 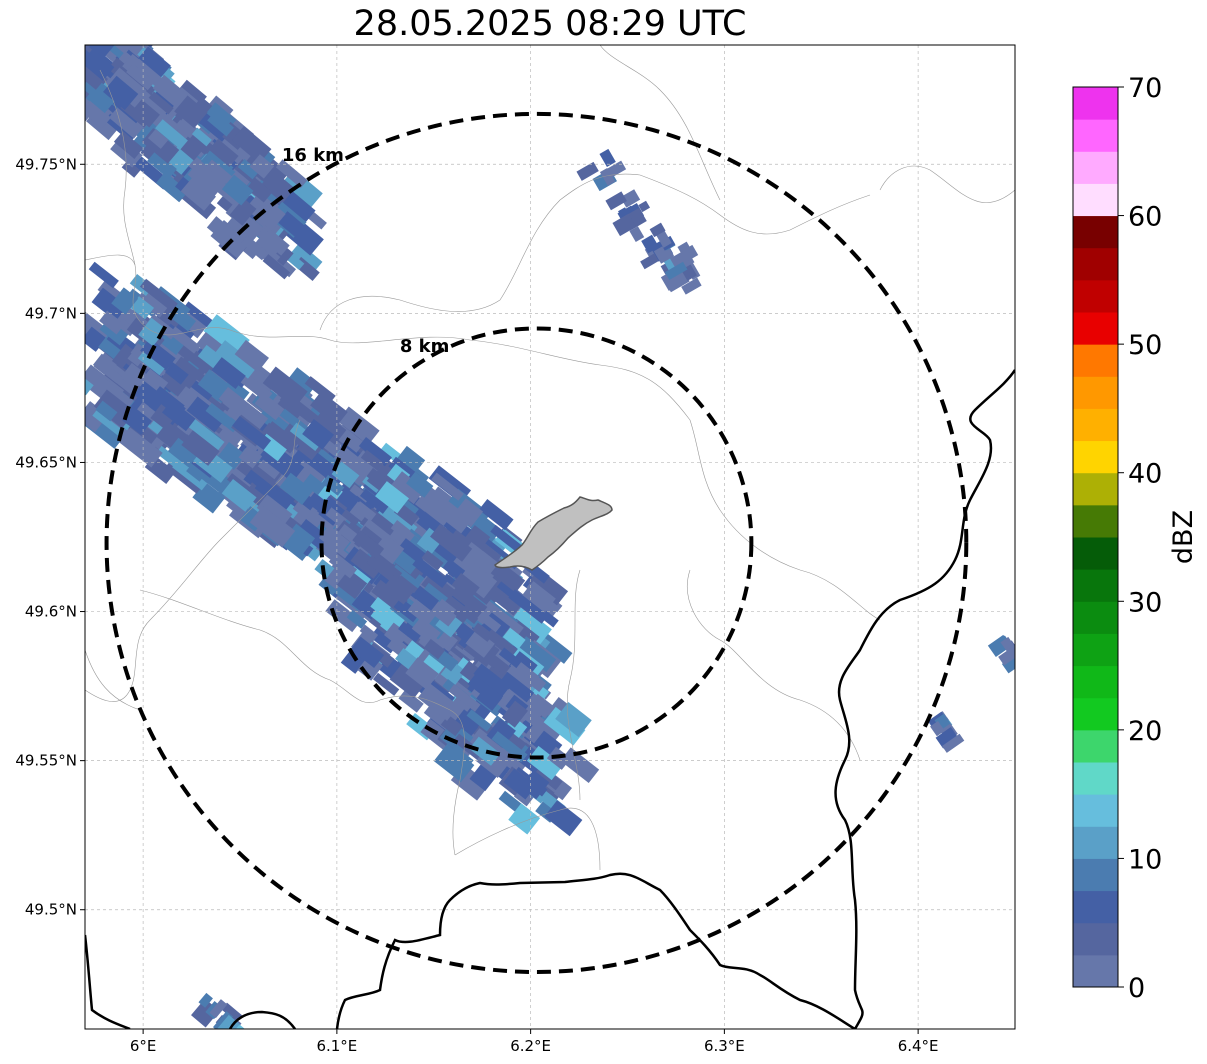 I want to click on map-title: 28.05.2025 08:29 UTC, so click(x=550, y=24).